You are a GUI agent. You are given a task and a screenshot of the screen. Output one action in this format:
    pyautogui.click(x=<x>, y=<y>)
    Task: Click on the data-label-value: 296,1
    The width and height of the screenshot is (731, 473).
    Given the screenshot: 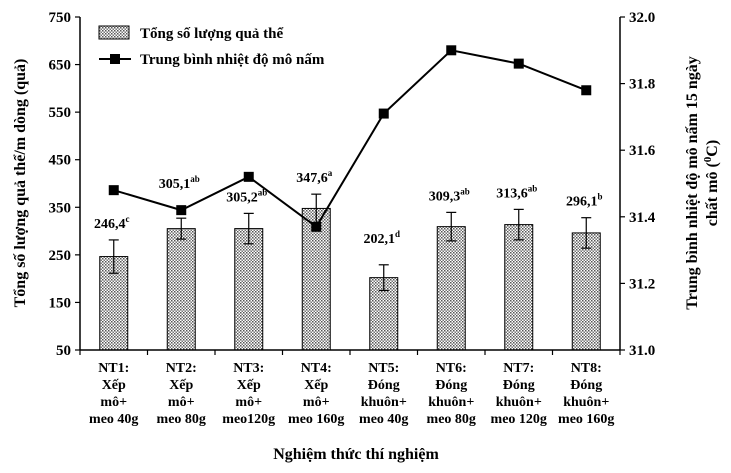 What is the action you would take?
    pyautogui.click(x=582, y=202)
    